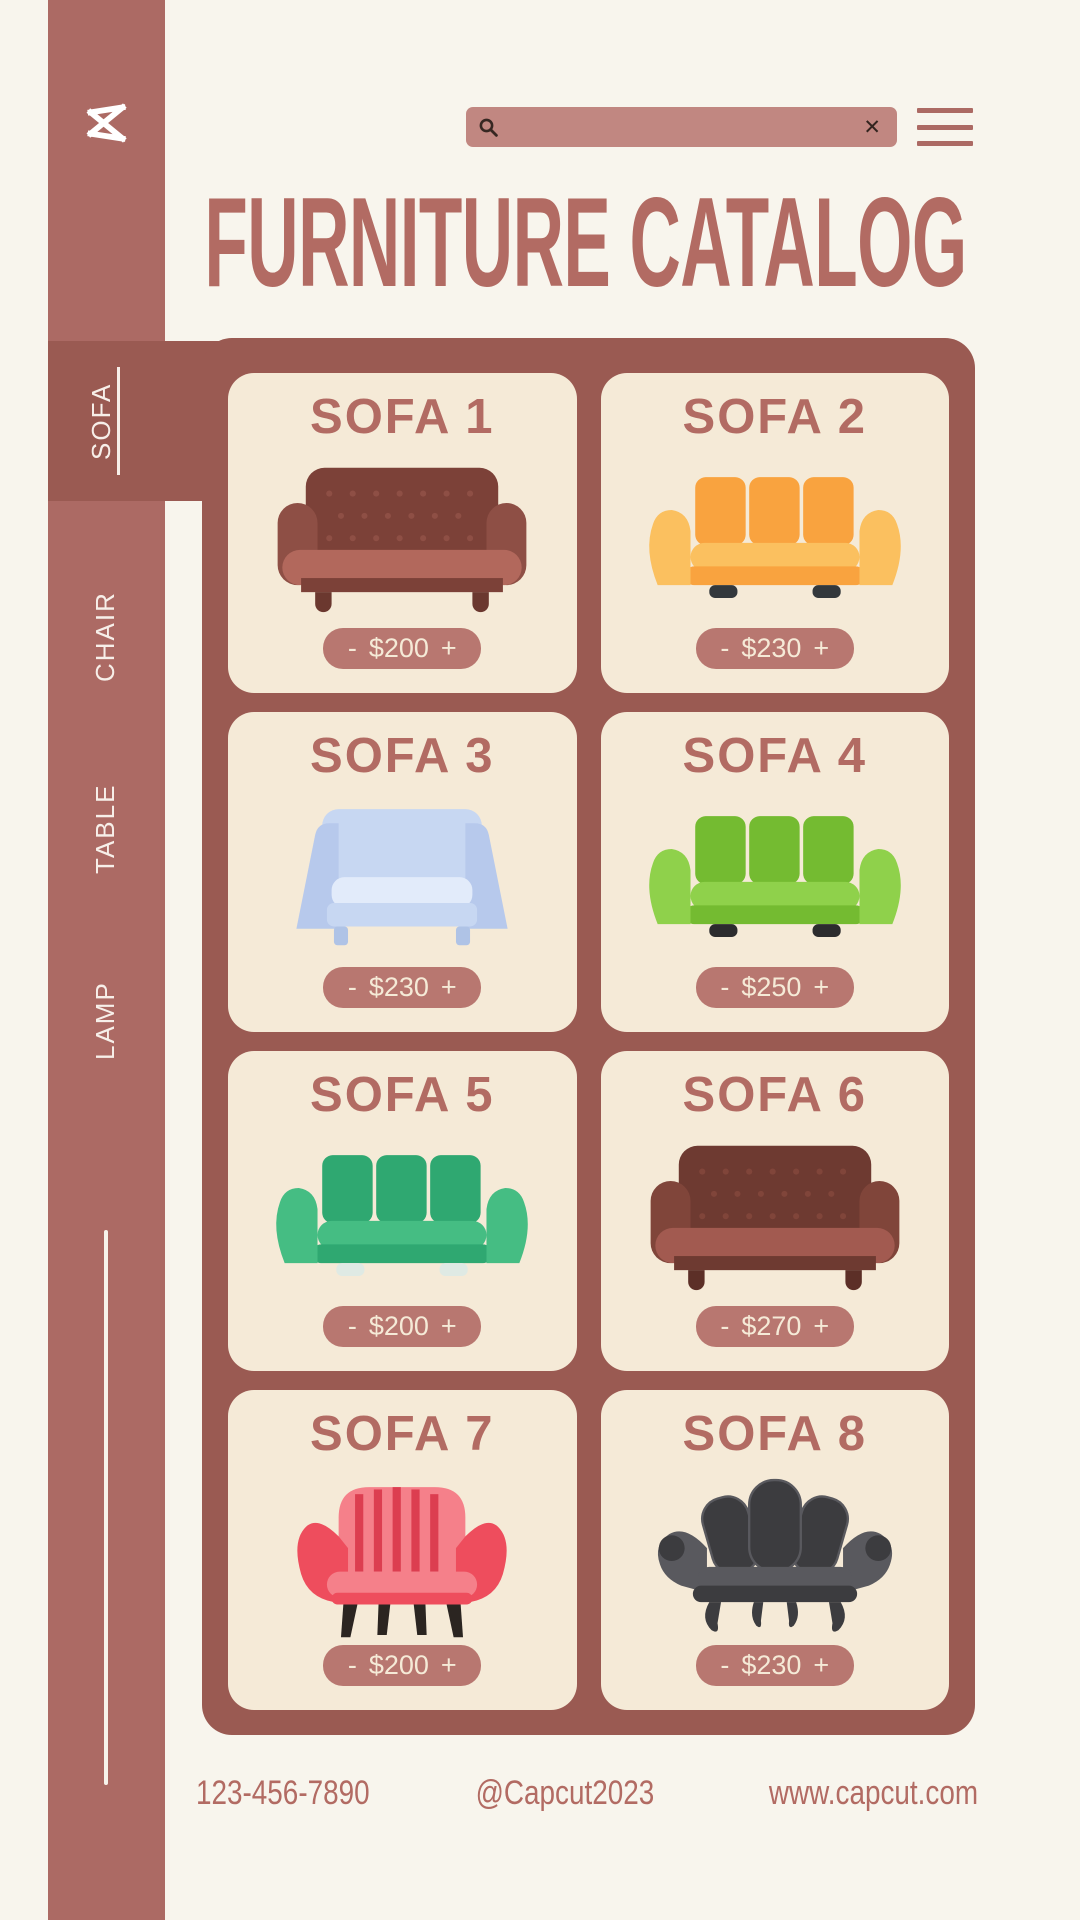  I want to click on product-card: SOFA 8 -, so click(774, 1550).